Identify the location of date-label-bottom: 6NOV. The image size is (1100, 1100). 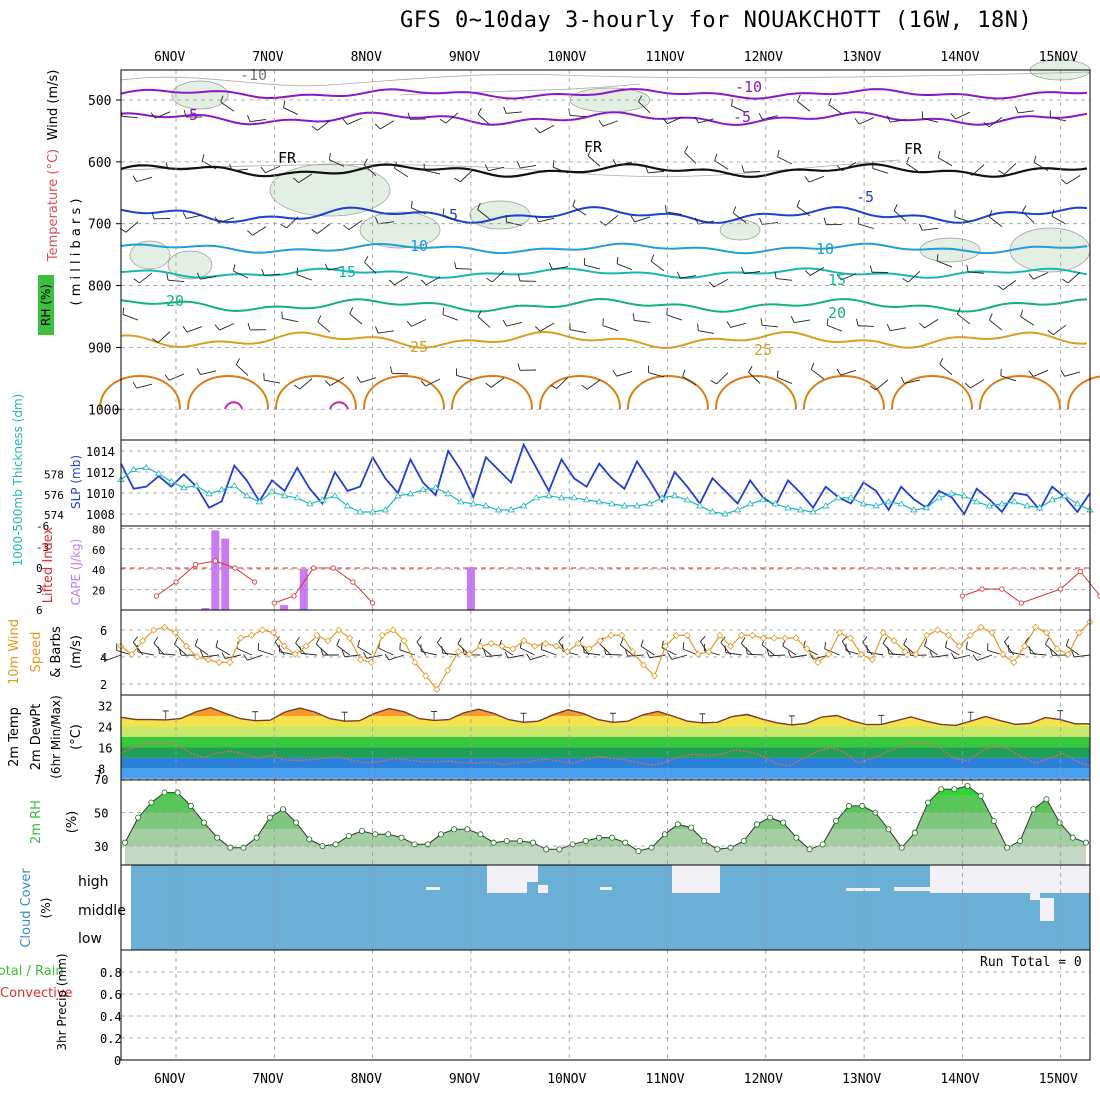
(169, 1079).